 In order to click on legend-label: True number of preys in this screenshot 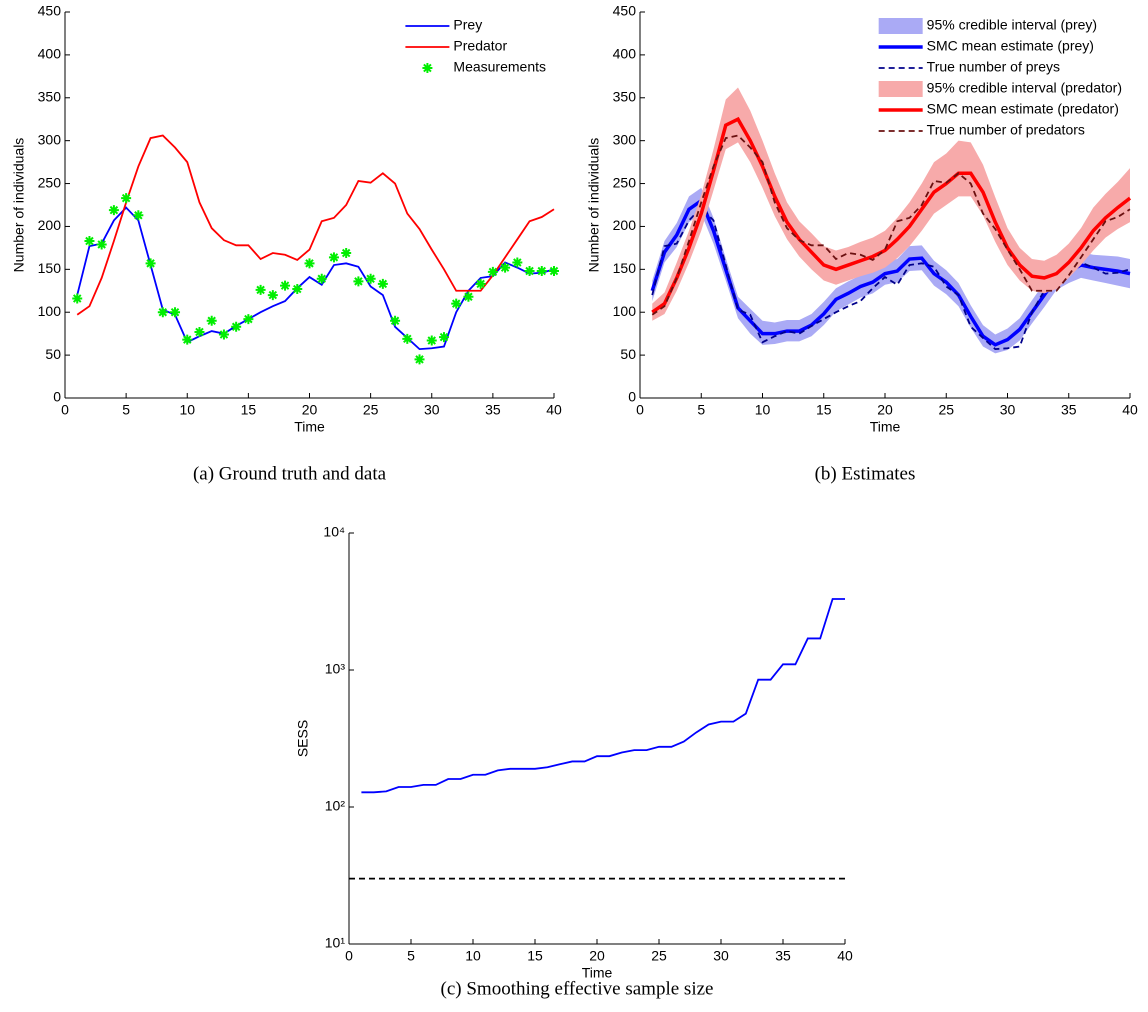, I will do `click(993, 67)`.